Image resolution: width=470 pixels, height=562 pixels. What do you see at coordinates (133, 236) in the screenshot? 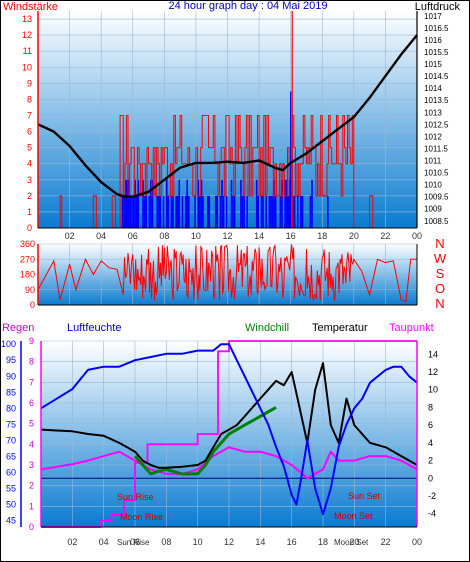
I see `x-tick-label: 06` at bounding box center [133, 236].